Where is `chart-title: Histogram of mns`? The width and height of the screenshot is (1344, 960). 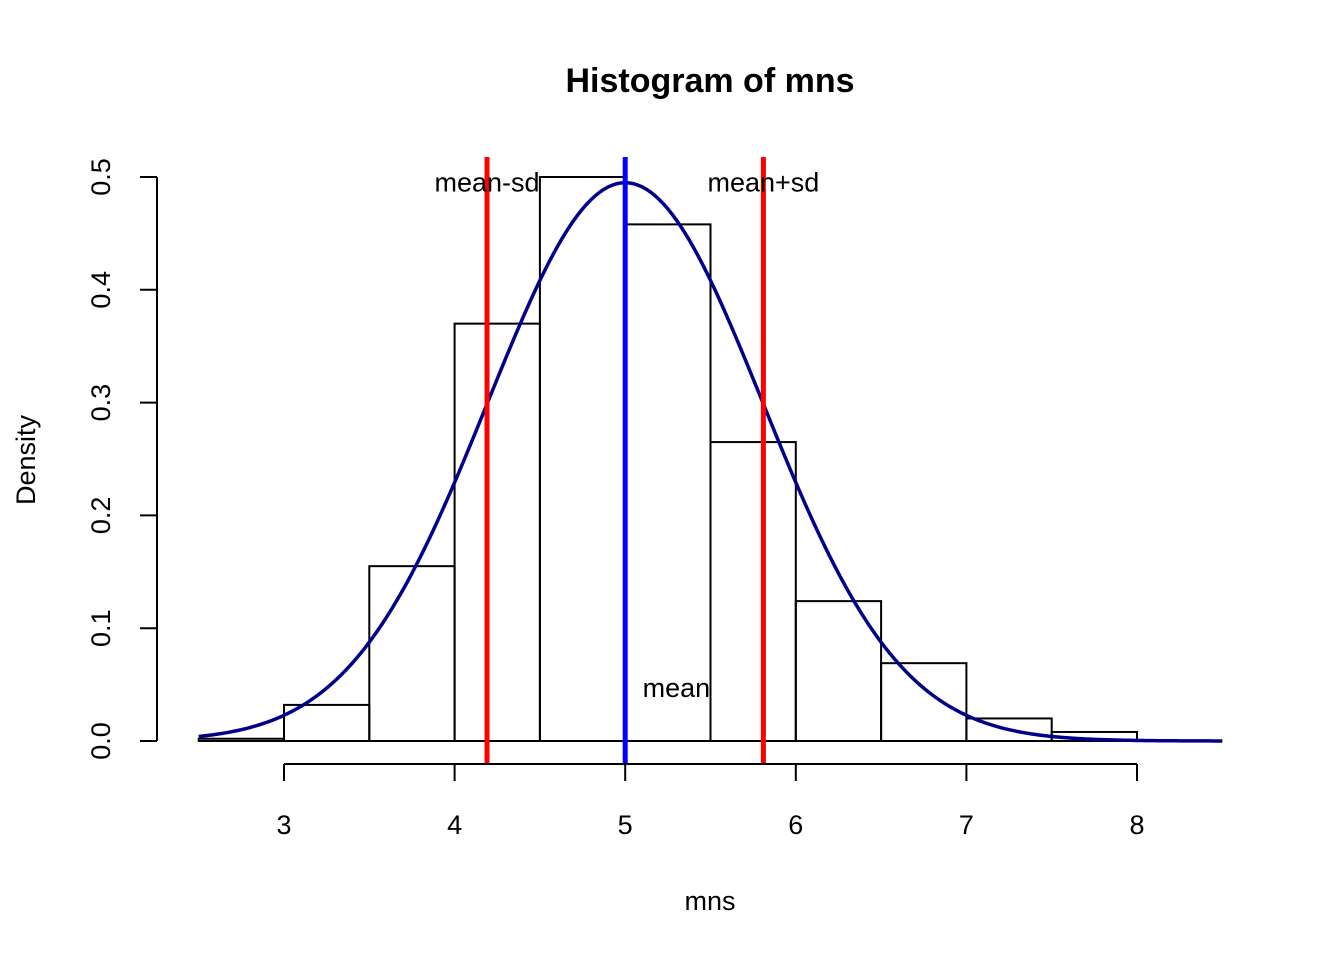
chart-title: Histogram of mns is located at coordinates (709, 81).